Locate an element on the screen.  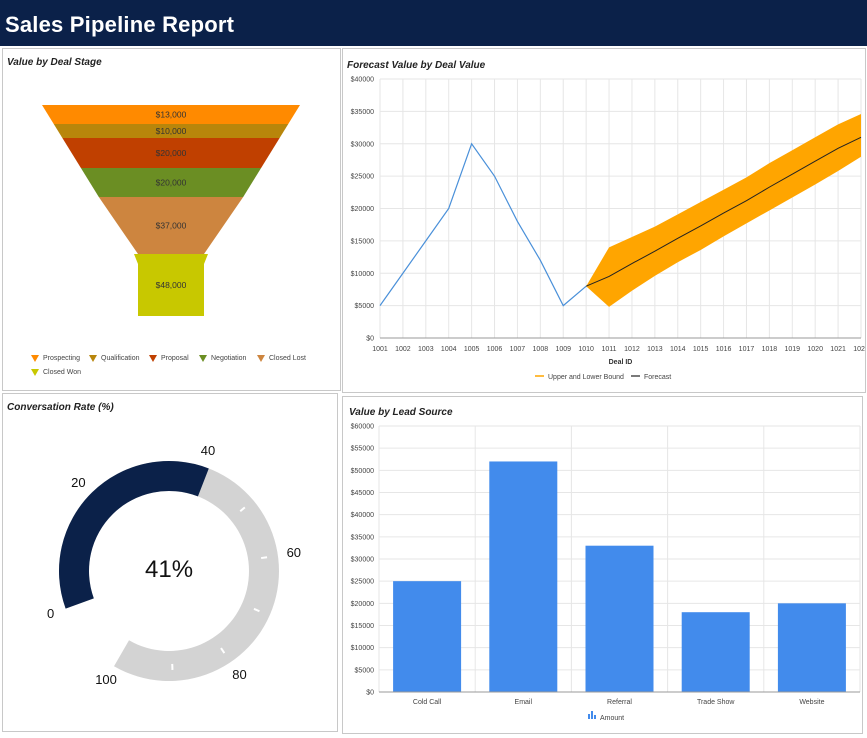
legend-item: Closed Won is located at coordinates (56, 372).